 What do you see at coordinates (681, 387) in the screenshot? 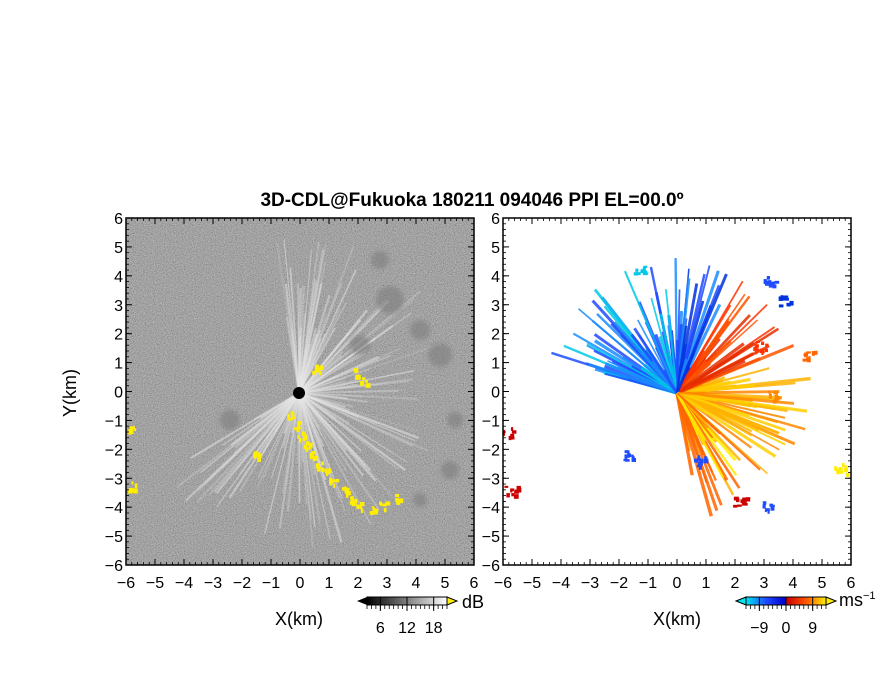
I see `right-velocity-rays` at bounding box center [681, 387].